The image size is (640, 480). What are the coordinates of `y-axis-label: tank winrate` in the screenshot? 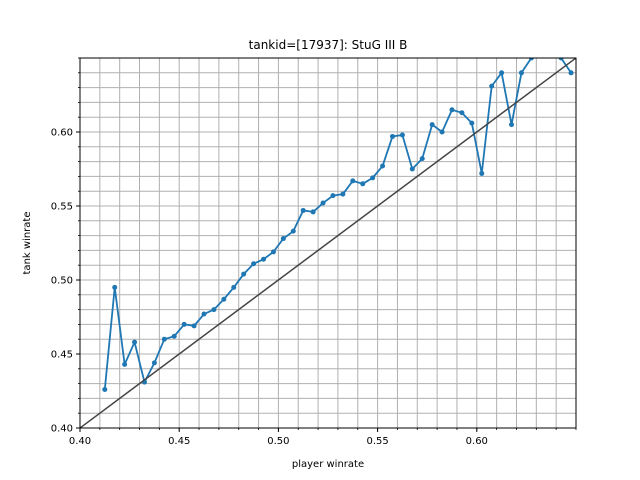 It's located at (27, 243).